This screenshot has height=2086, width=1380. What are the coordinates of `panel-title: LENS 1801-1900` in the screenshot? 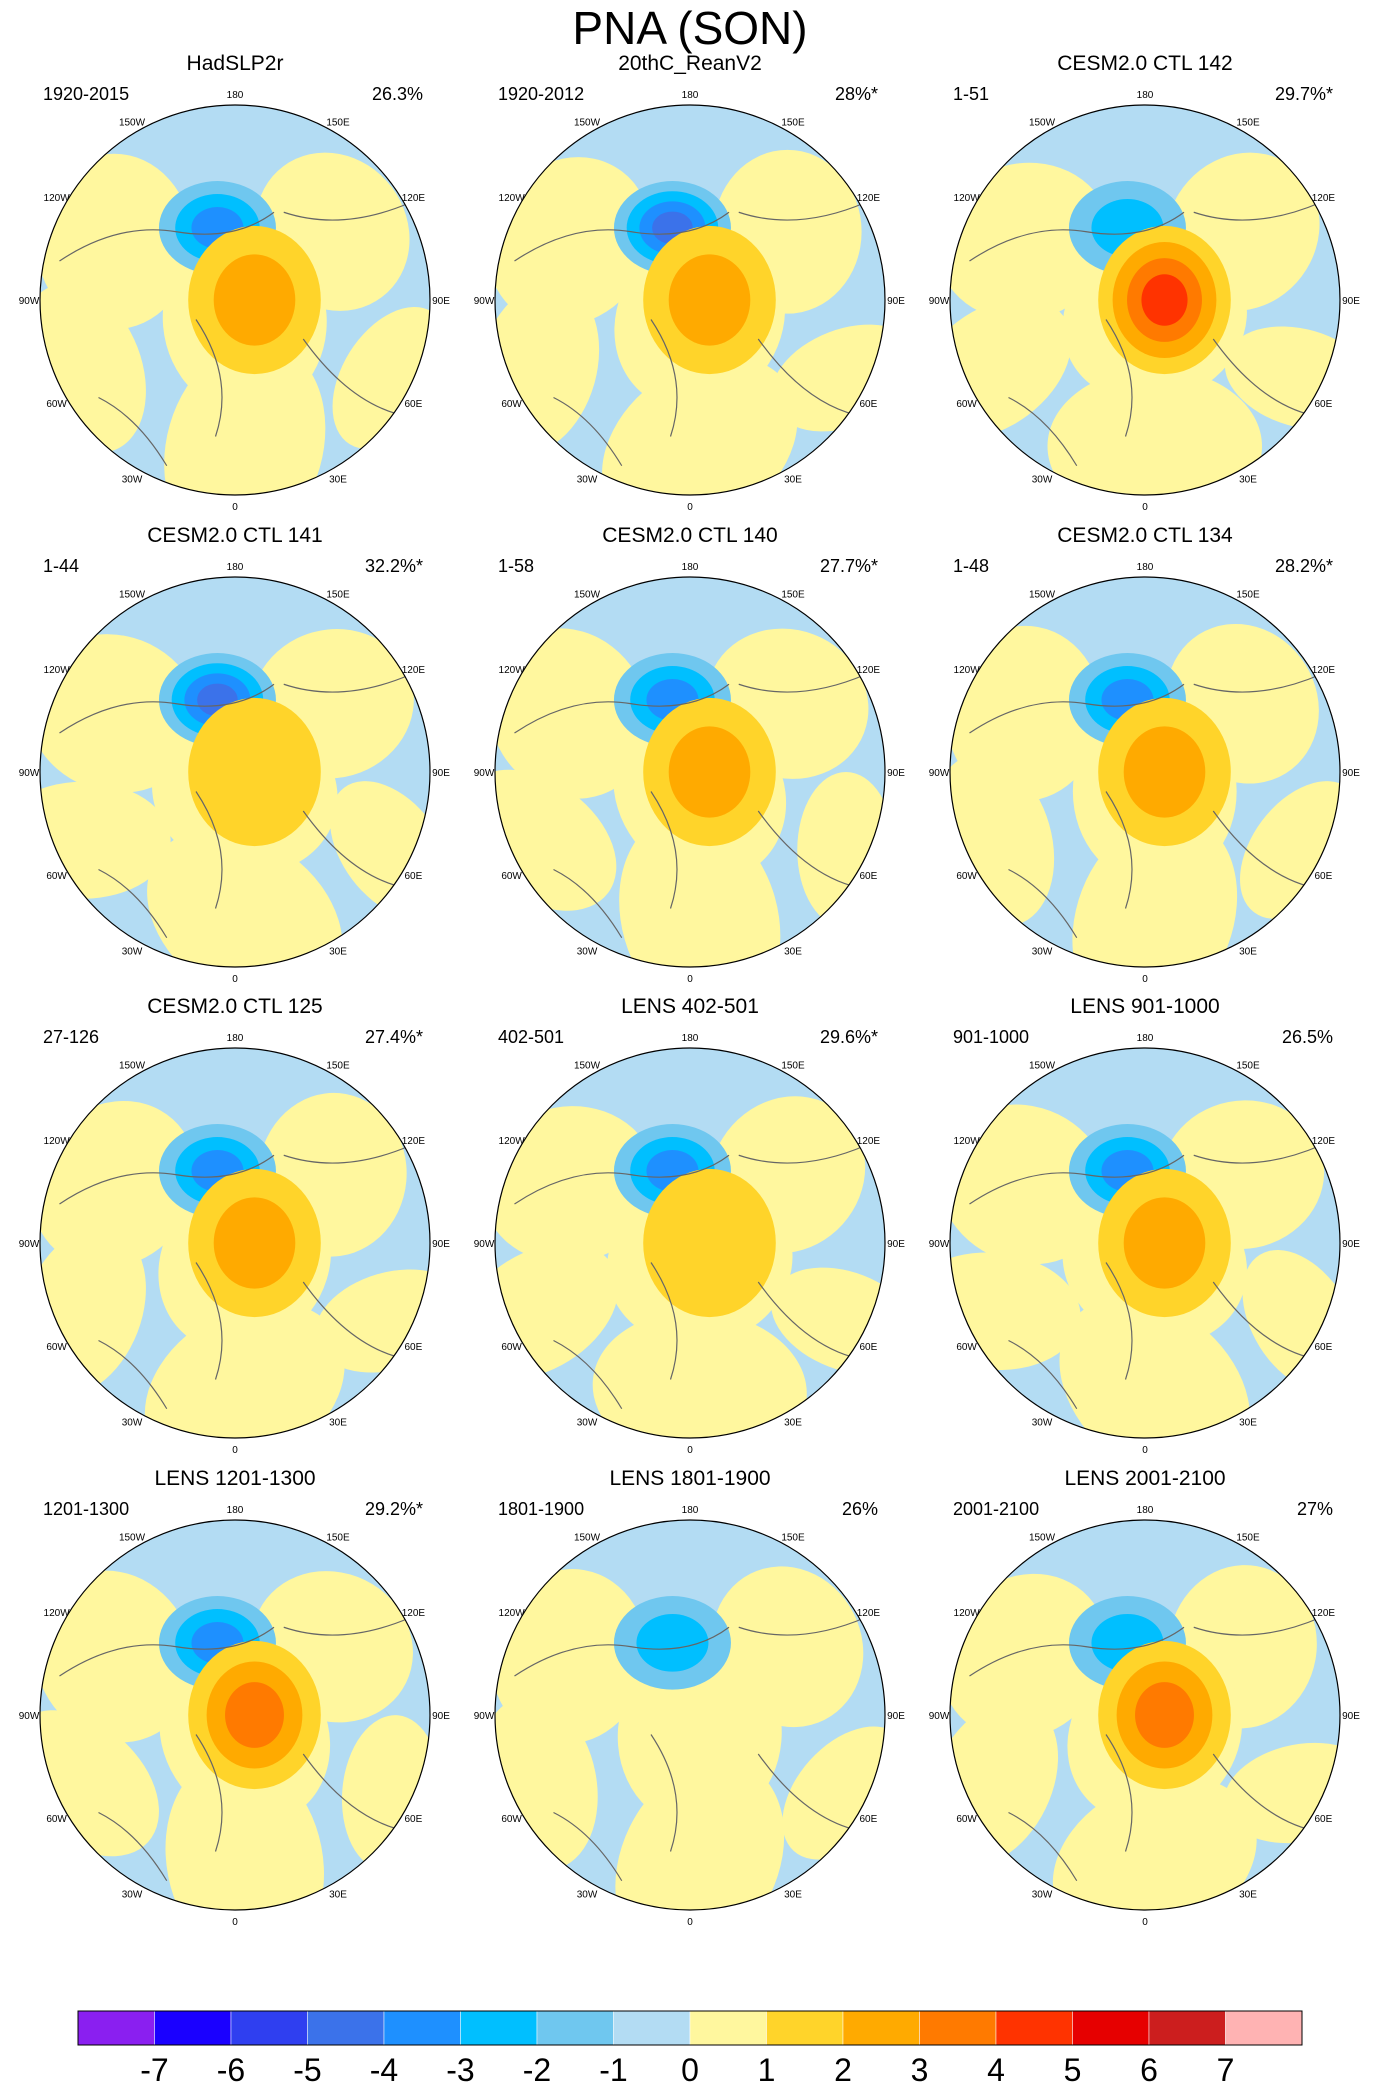 It's located at (689, 1478).